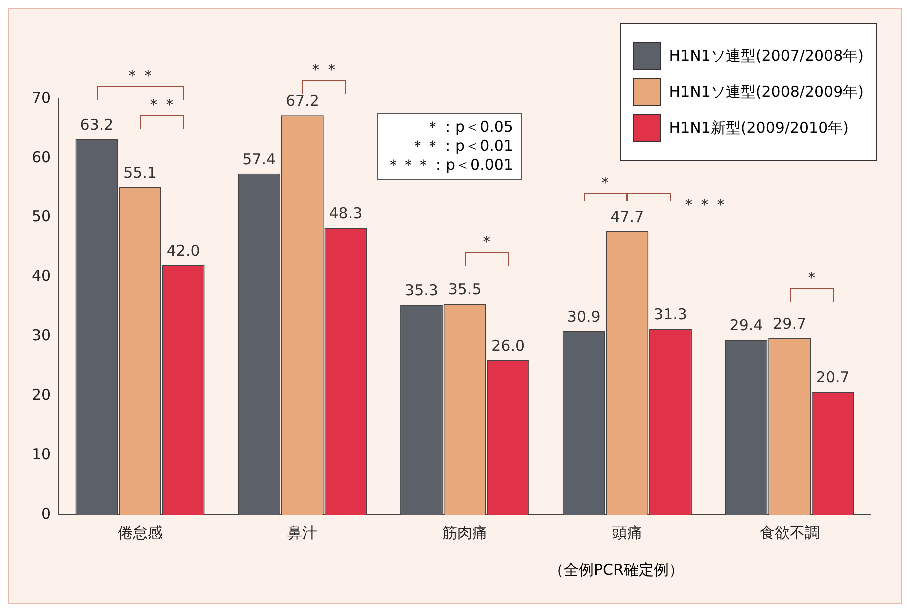  Describe the element at coordinates (183, 251) in the screenshot. I see `data-label: 42.0` at that location.